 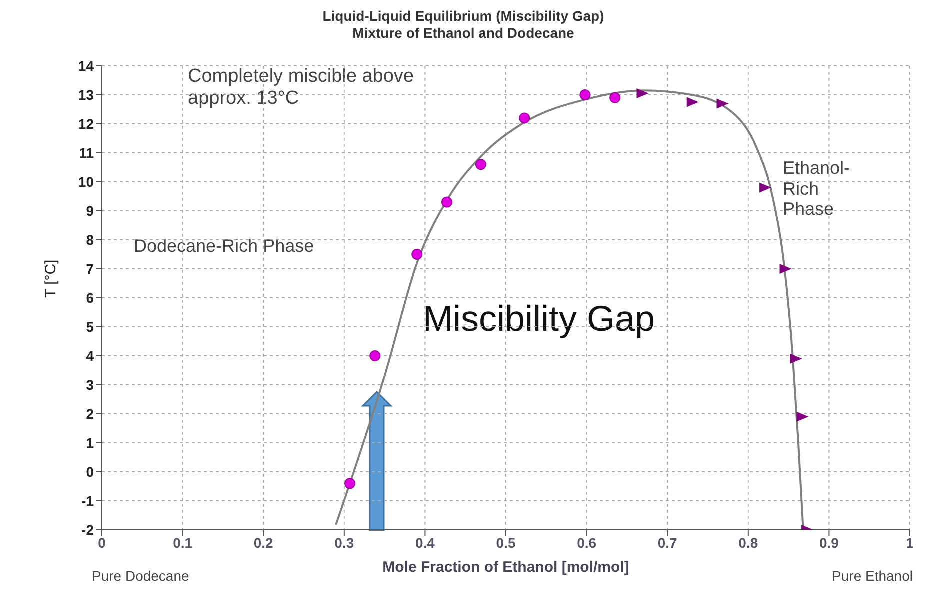 I want to click on y-tick-label: -2, so click(x=88, y=530).